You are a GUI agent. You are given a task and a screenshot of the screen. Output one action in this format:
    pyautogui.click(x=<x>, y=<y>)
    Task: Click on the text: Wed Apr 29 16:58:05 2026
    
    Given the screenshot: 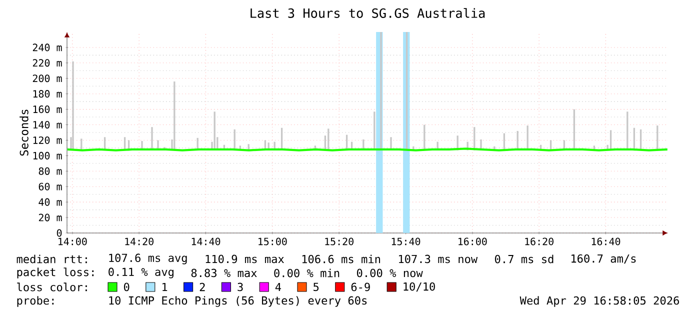 What is the action you would take?
    pyautogui.click(x=599, y=301)
    